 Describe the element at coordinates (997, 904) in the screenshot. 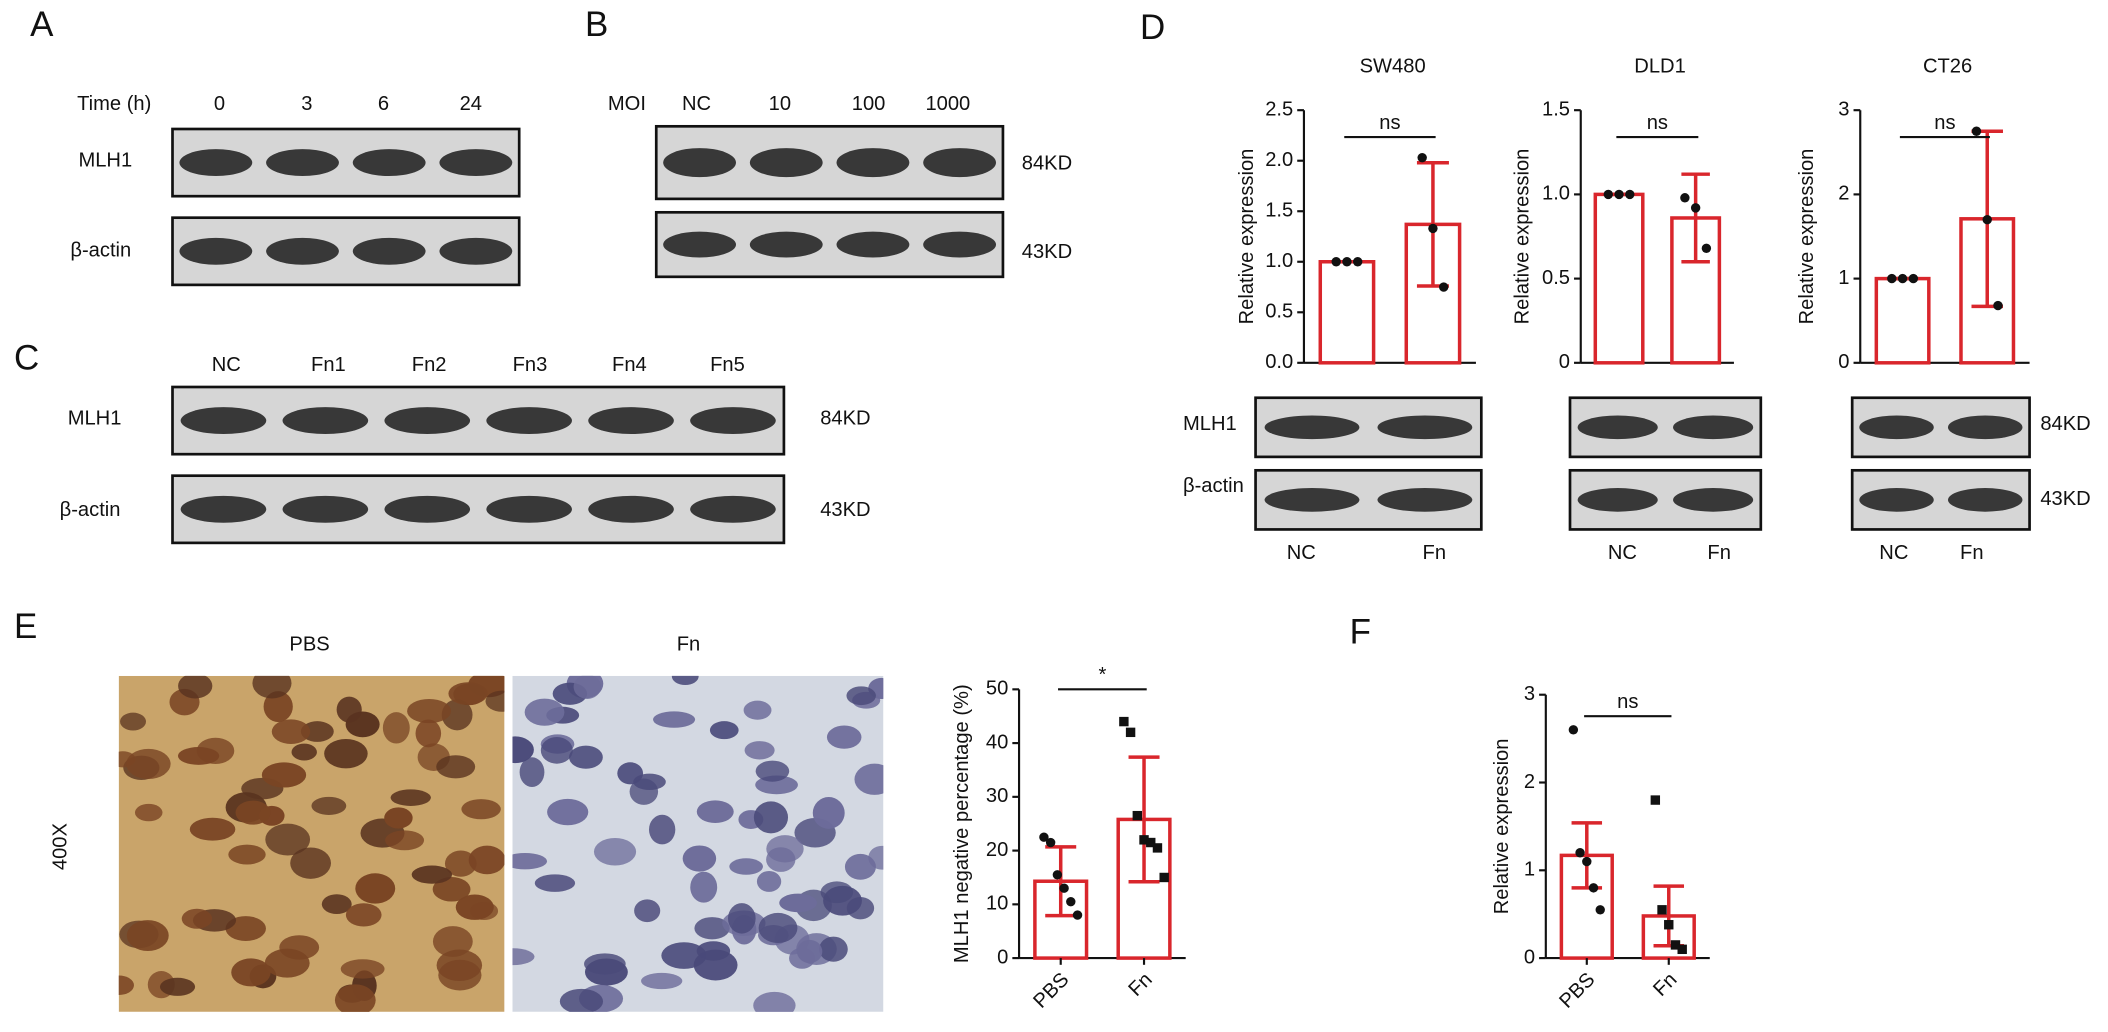

I see `y-tick-label: 10` at that location.